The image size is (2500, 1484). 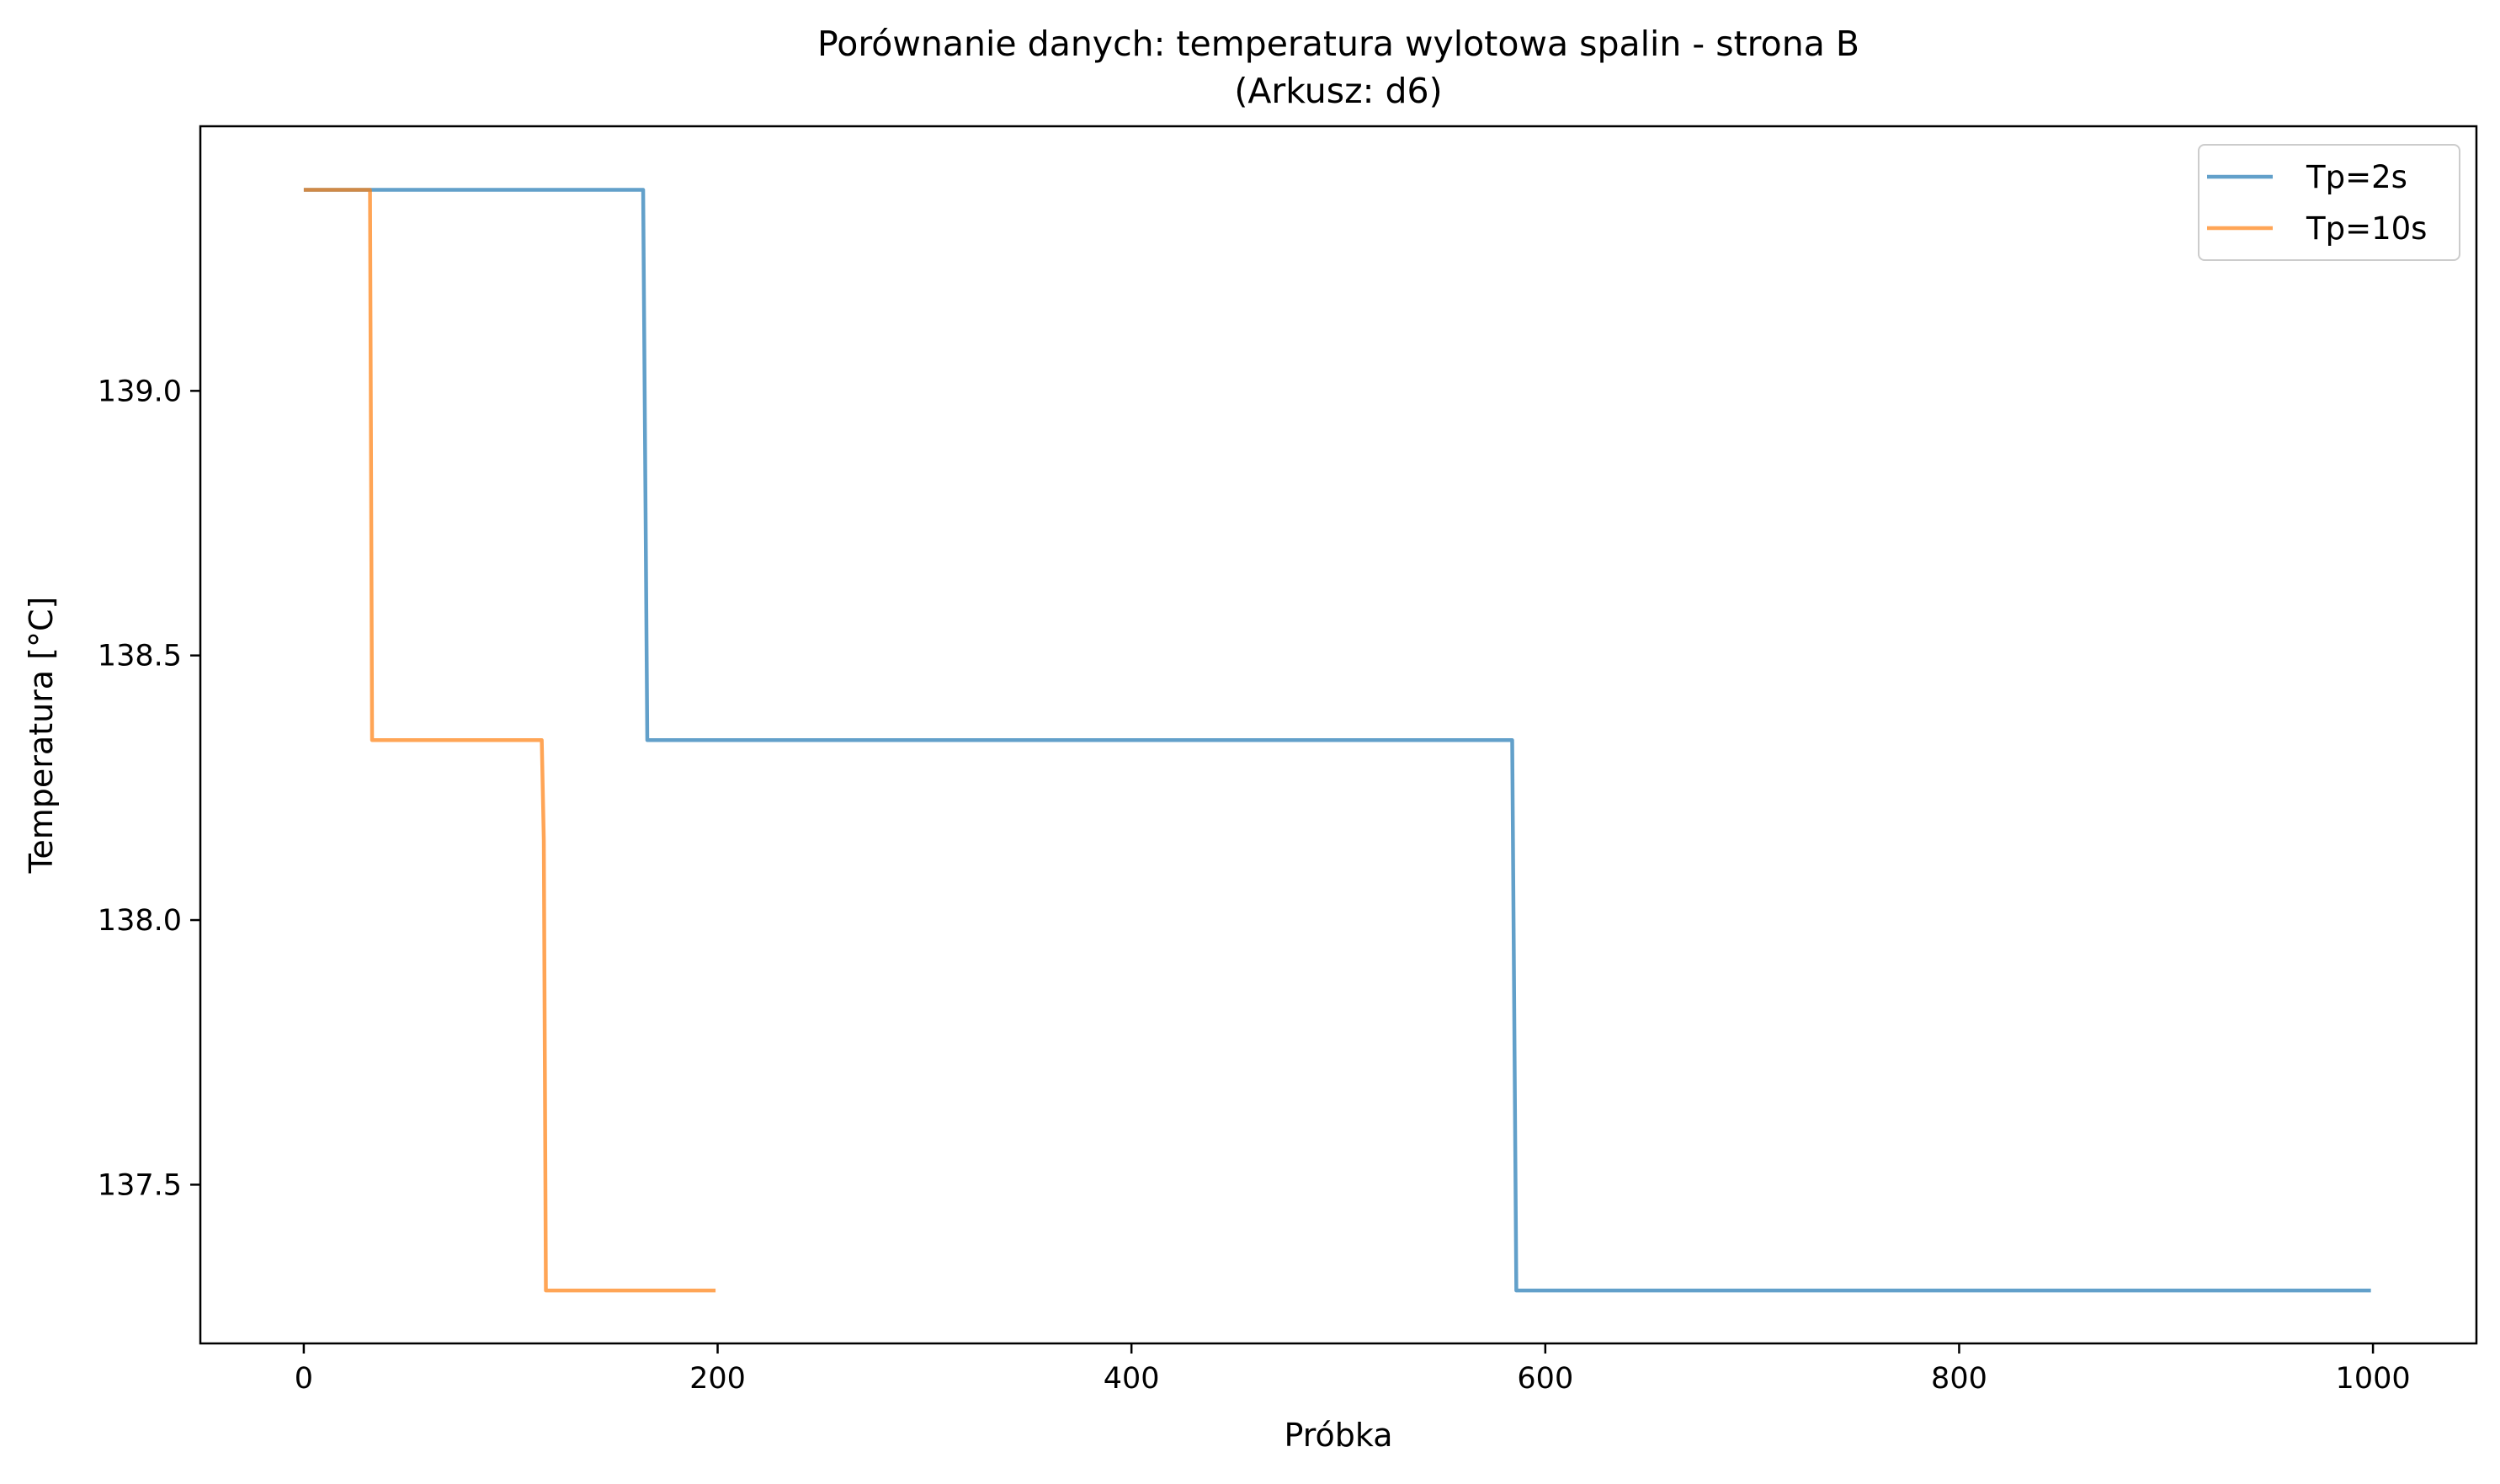 I want to click on y-axis-label: Temperatura [°C], so click(x=41, y=736).